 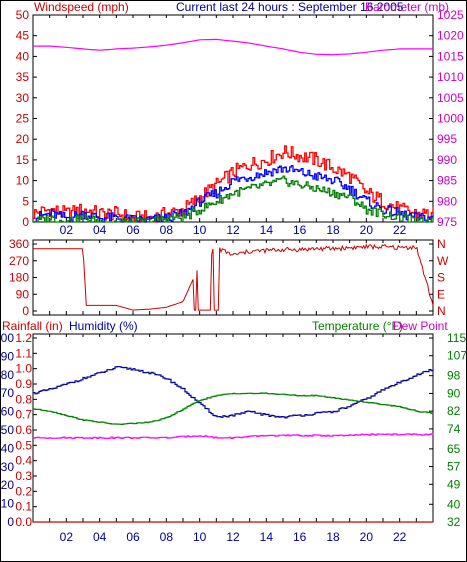 I want to click on rainfall-legend: Rainfall (in), so click(x=32, y=326).